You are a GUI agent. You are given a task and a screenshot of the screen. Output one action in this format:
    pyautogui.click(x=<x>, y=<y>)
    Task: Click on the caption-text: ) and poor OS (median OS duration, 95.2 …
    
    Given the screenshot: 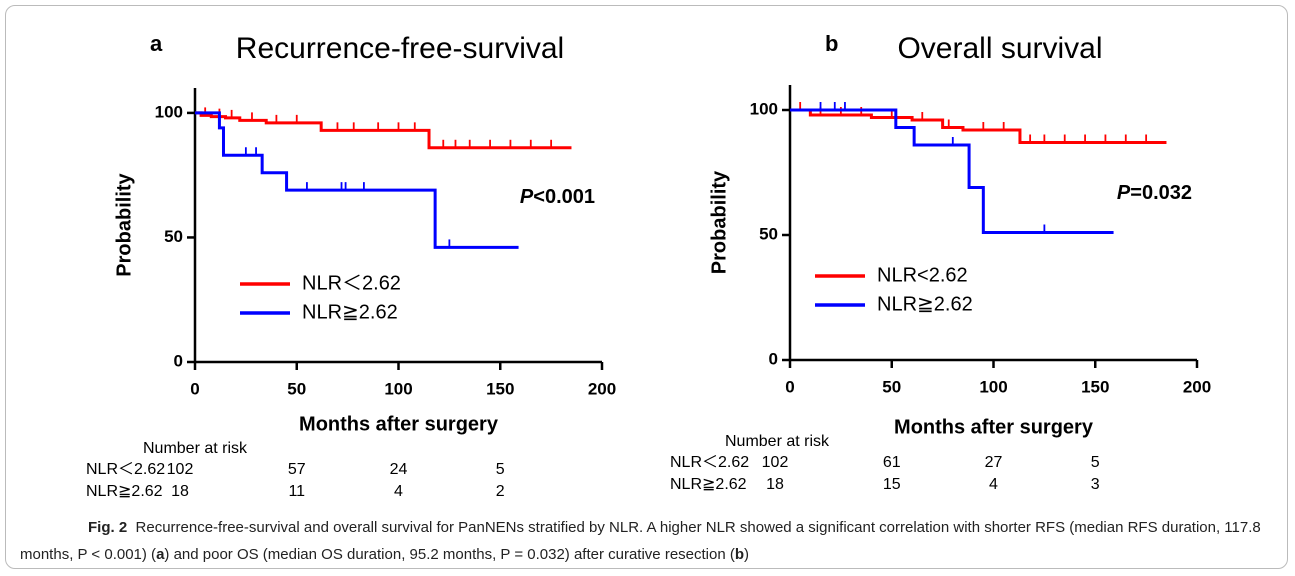 What is the action you would take?
    pyautogui.click(x=449, y=554)
    